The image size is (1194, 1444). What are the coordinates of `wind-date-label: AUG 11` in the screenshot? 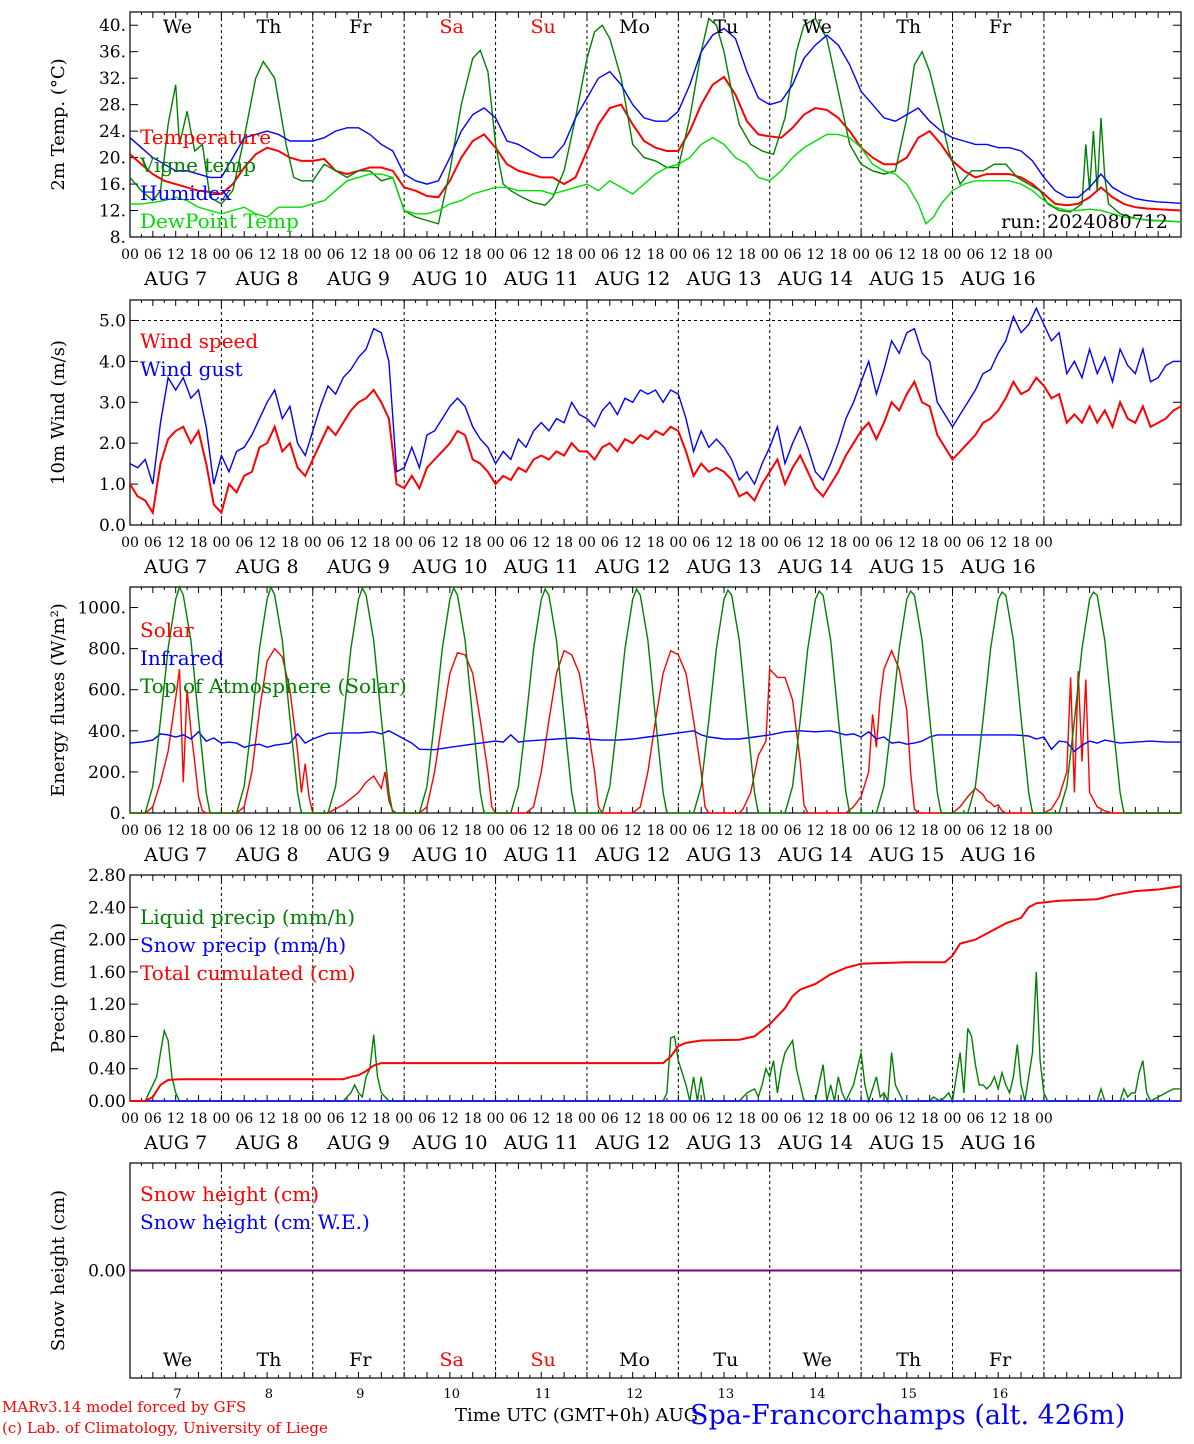 It's located at (541, 567).